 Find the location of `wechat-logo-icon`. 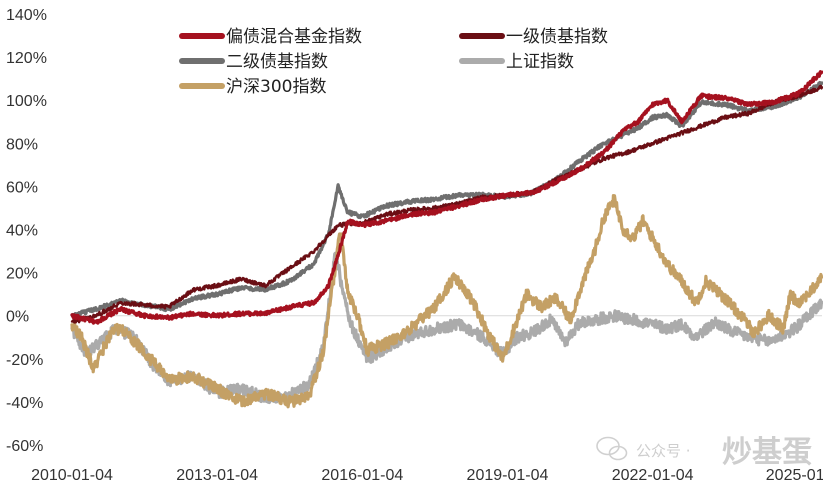

wechat-logo-icon is located at coordinates (612, 448).